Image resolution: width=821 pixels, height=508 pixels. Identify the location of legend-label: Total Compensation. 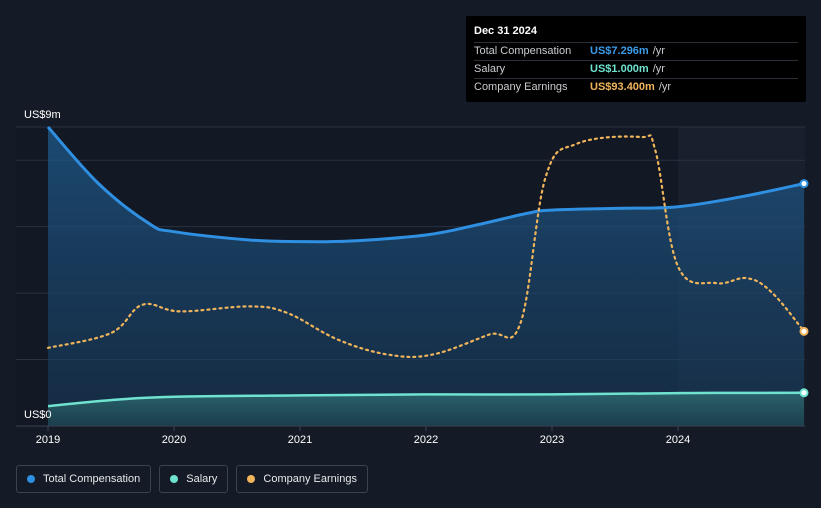
(92, 479).